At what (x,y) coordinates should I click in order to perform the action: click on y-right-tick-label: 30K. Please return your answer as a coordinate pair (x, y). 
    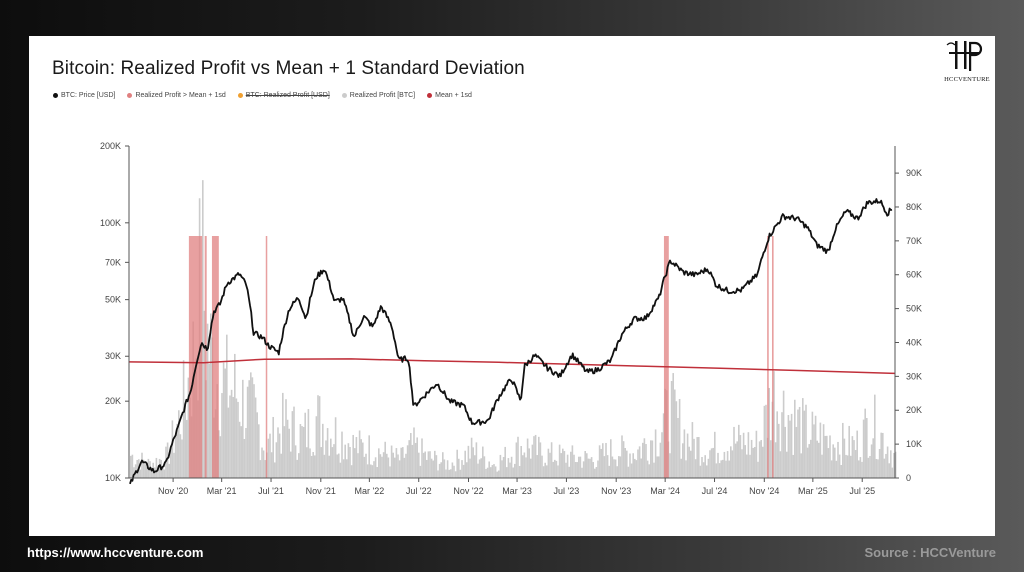
    Looking at the image, I should click on (914, 376).